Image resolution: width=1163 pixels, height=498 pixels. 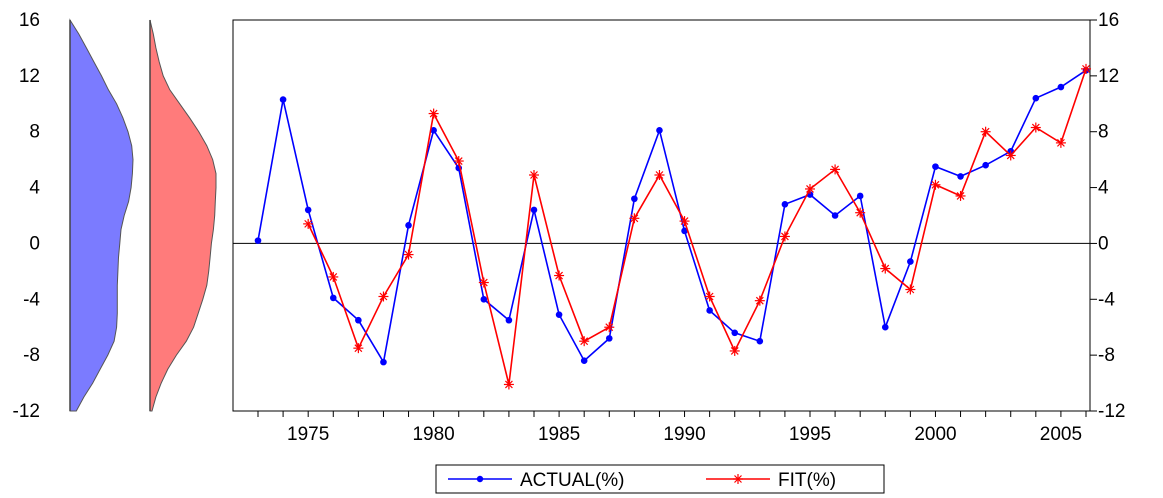 What do you see at coordinates (572, 480) in the screenshot?
I see `legend-label-actual: ACTUAL(%)` at bounding box center [572, 480].